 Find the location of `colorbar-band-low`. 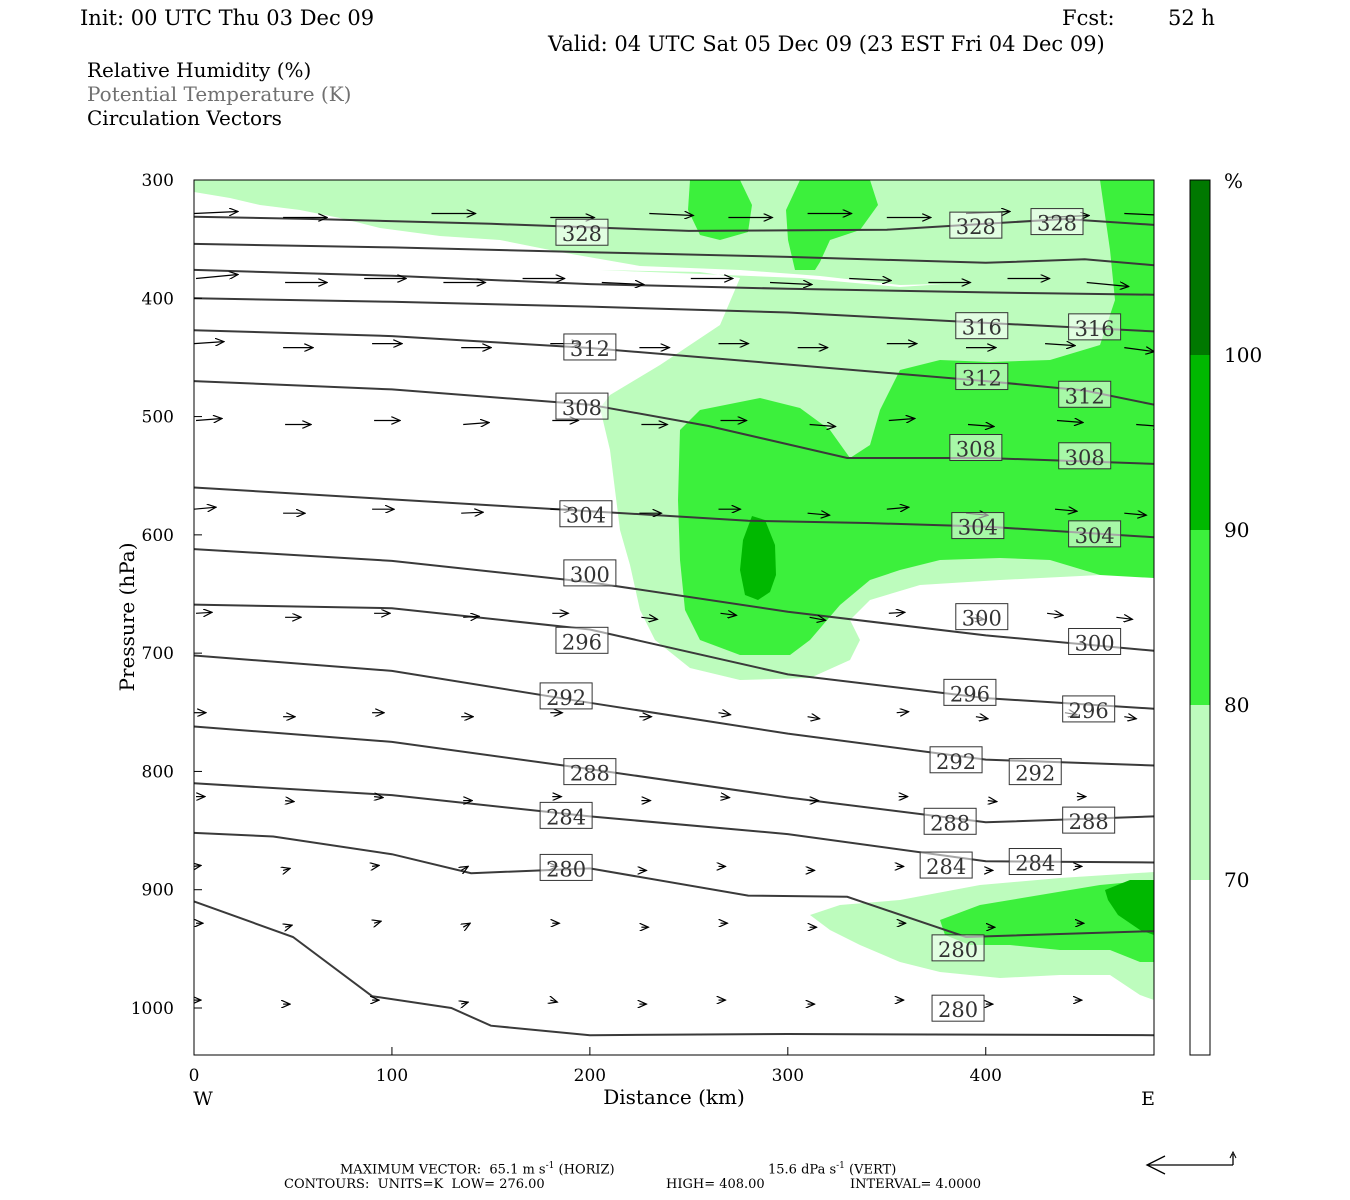

colorbar-band-low is located at coordinates (1200, 967).